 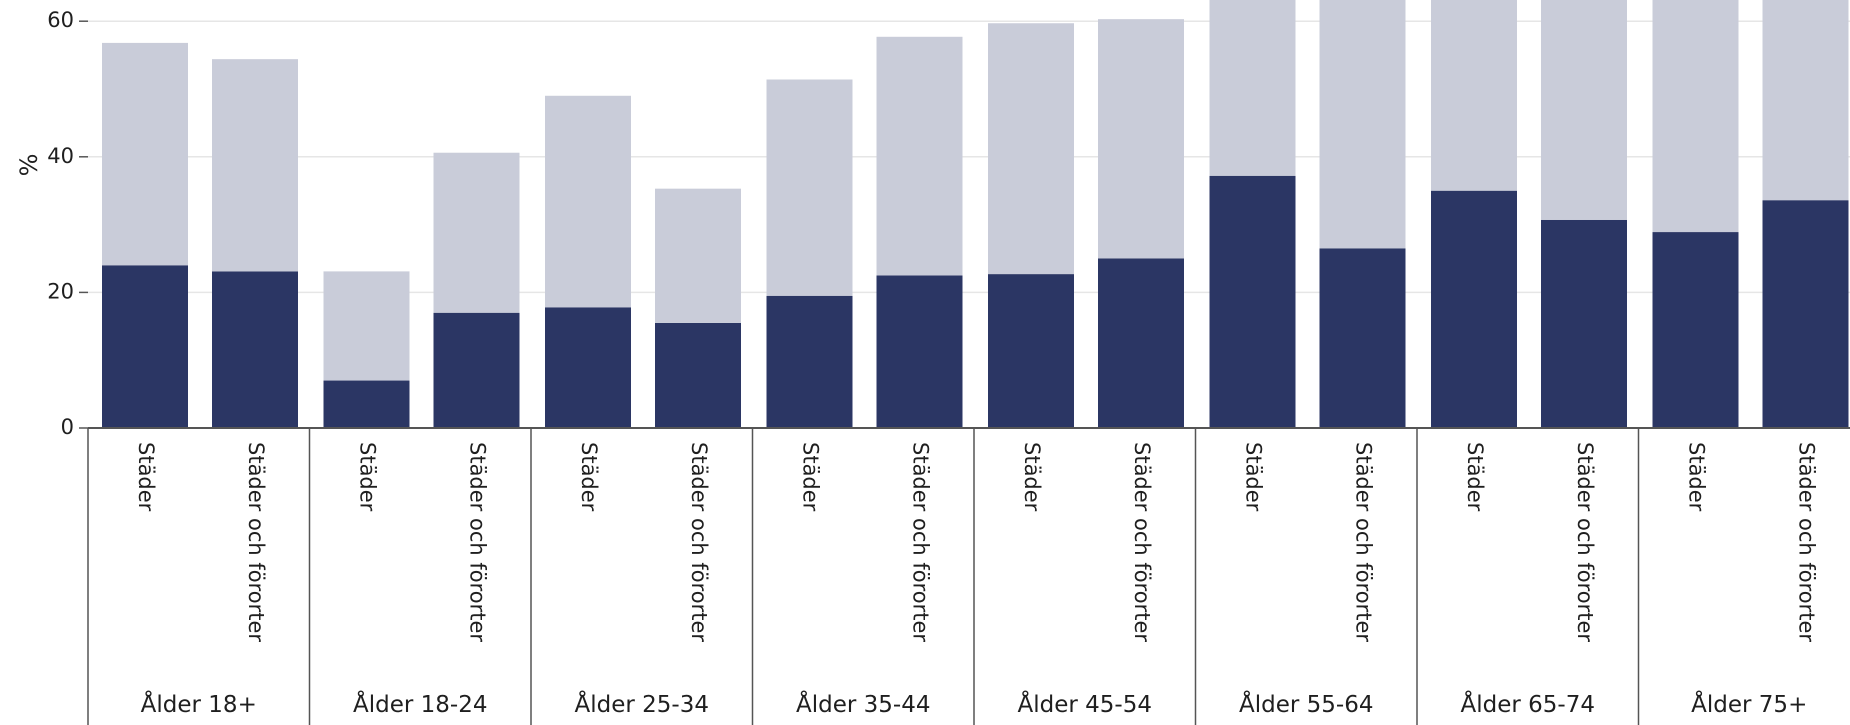 I want to click on group-label: Ålder 25-34, so click(x=642, y=704).